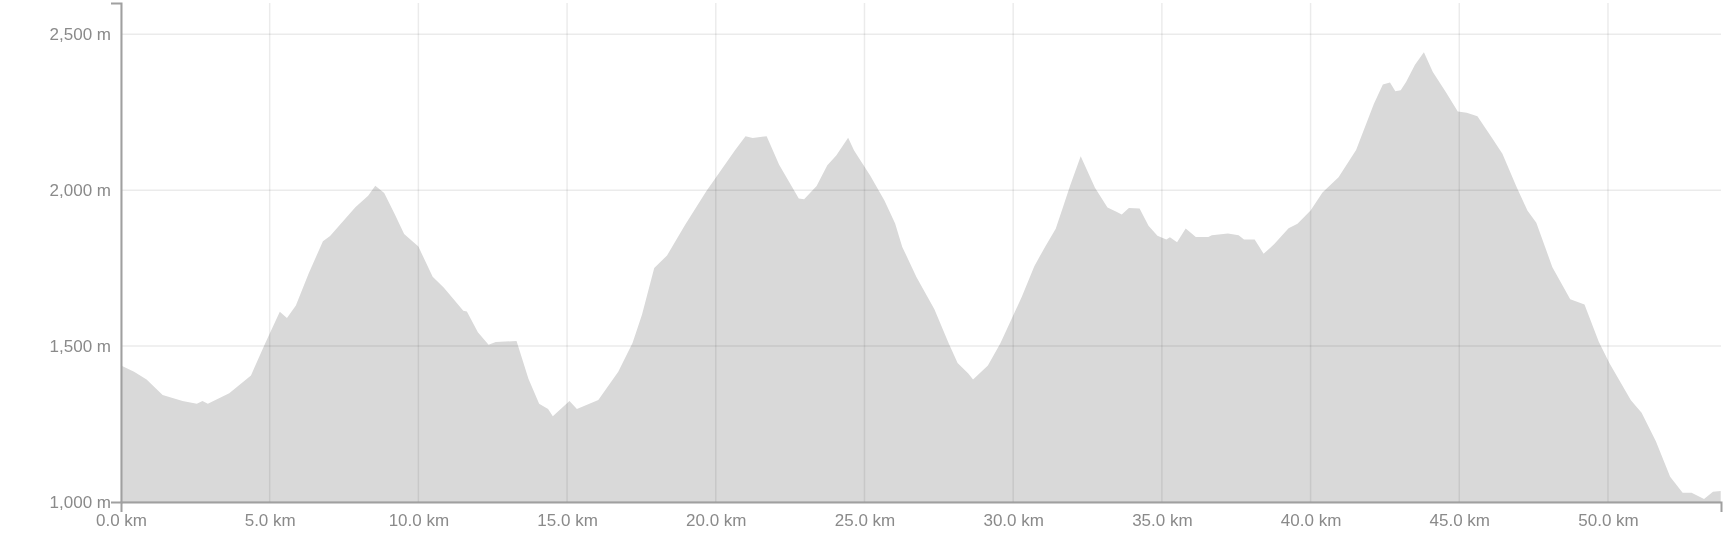 The width and height of the screenshot is (1732, 558). What do you see at coordinates (1013, 521) in the screenshot?
I see `x-tick-label: 30.0 km` at bounding box center [1013, 521].